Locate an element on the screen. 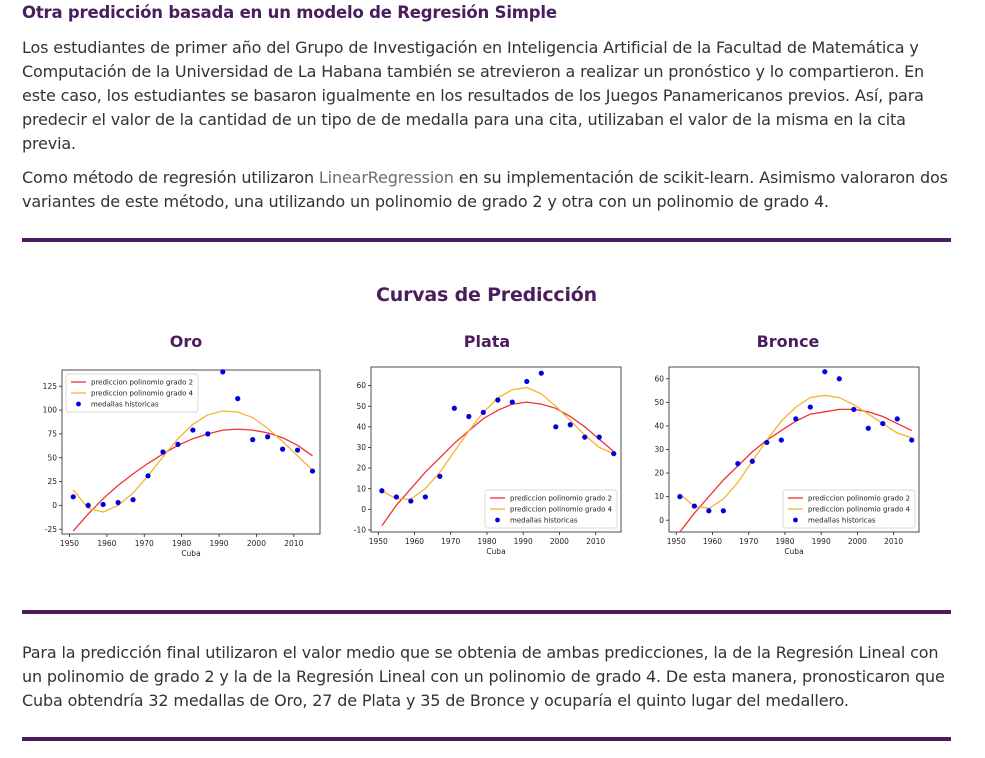  y-tick-label: 100 is located at coordinates (50, 410).